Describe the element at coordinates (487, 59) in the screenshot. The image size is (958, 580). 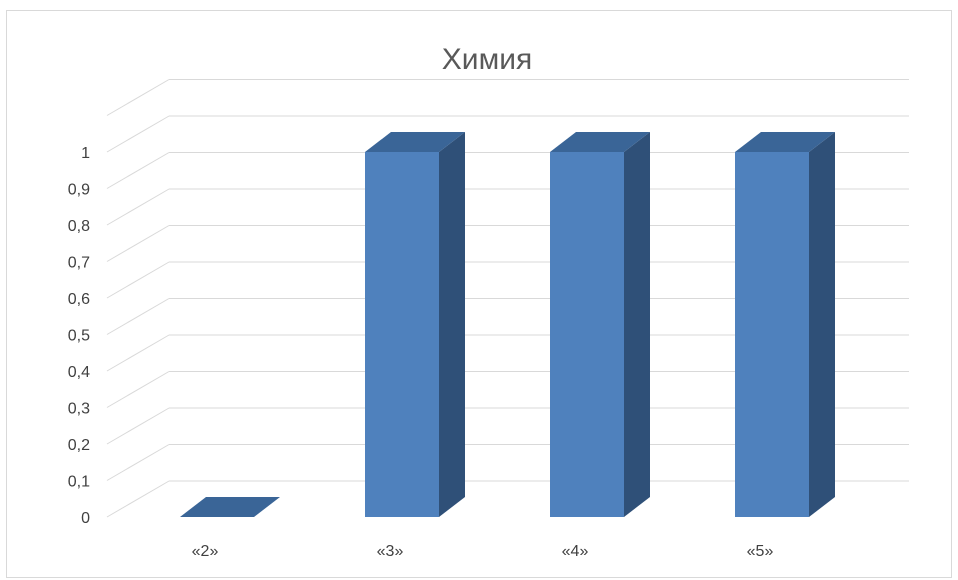
I see `chart-title: Химия` at that location.